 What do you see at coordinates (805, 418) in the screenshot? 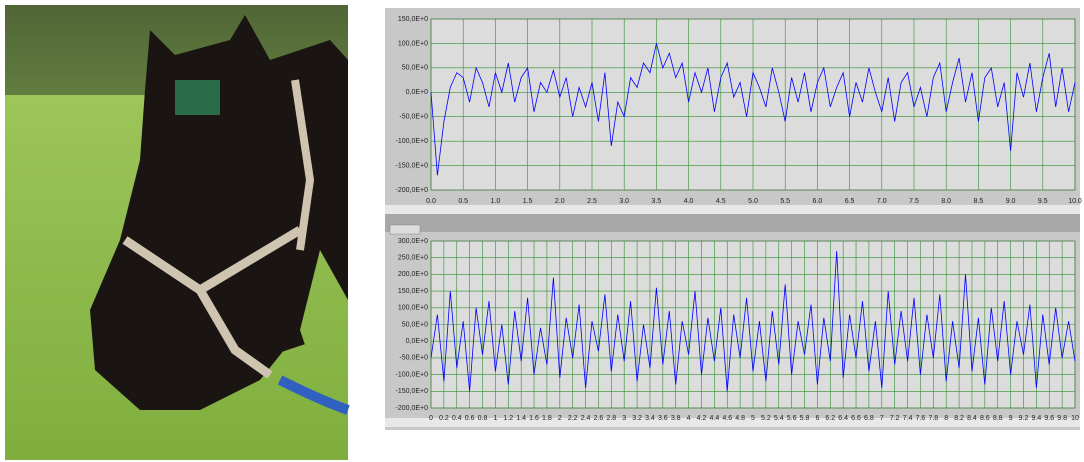
I see `x-tick-label: 5.8` at bounding box center [805, 418].